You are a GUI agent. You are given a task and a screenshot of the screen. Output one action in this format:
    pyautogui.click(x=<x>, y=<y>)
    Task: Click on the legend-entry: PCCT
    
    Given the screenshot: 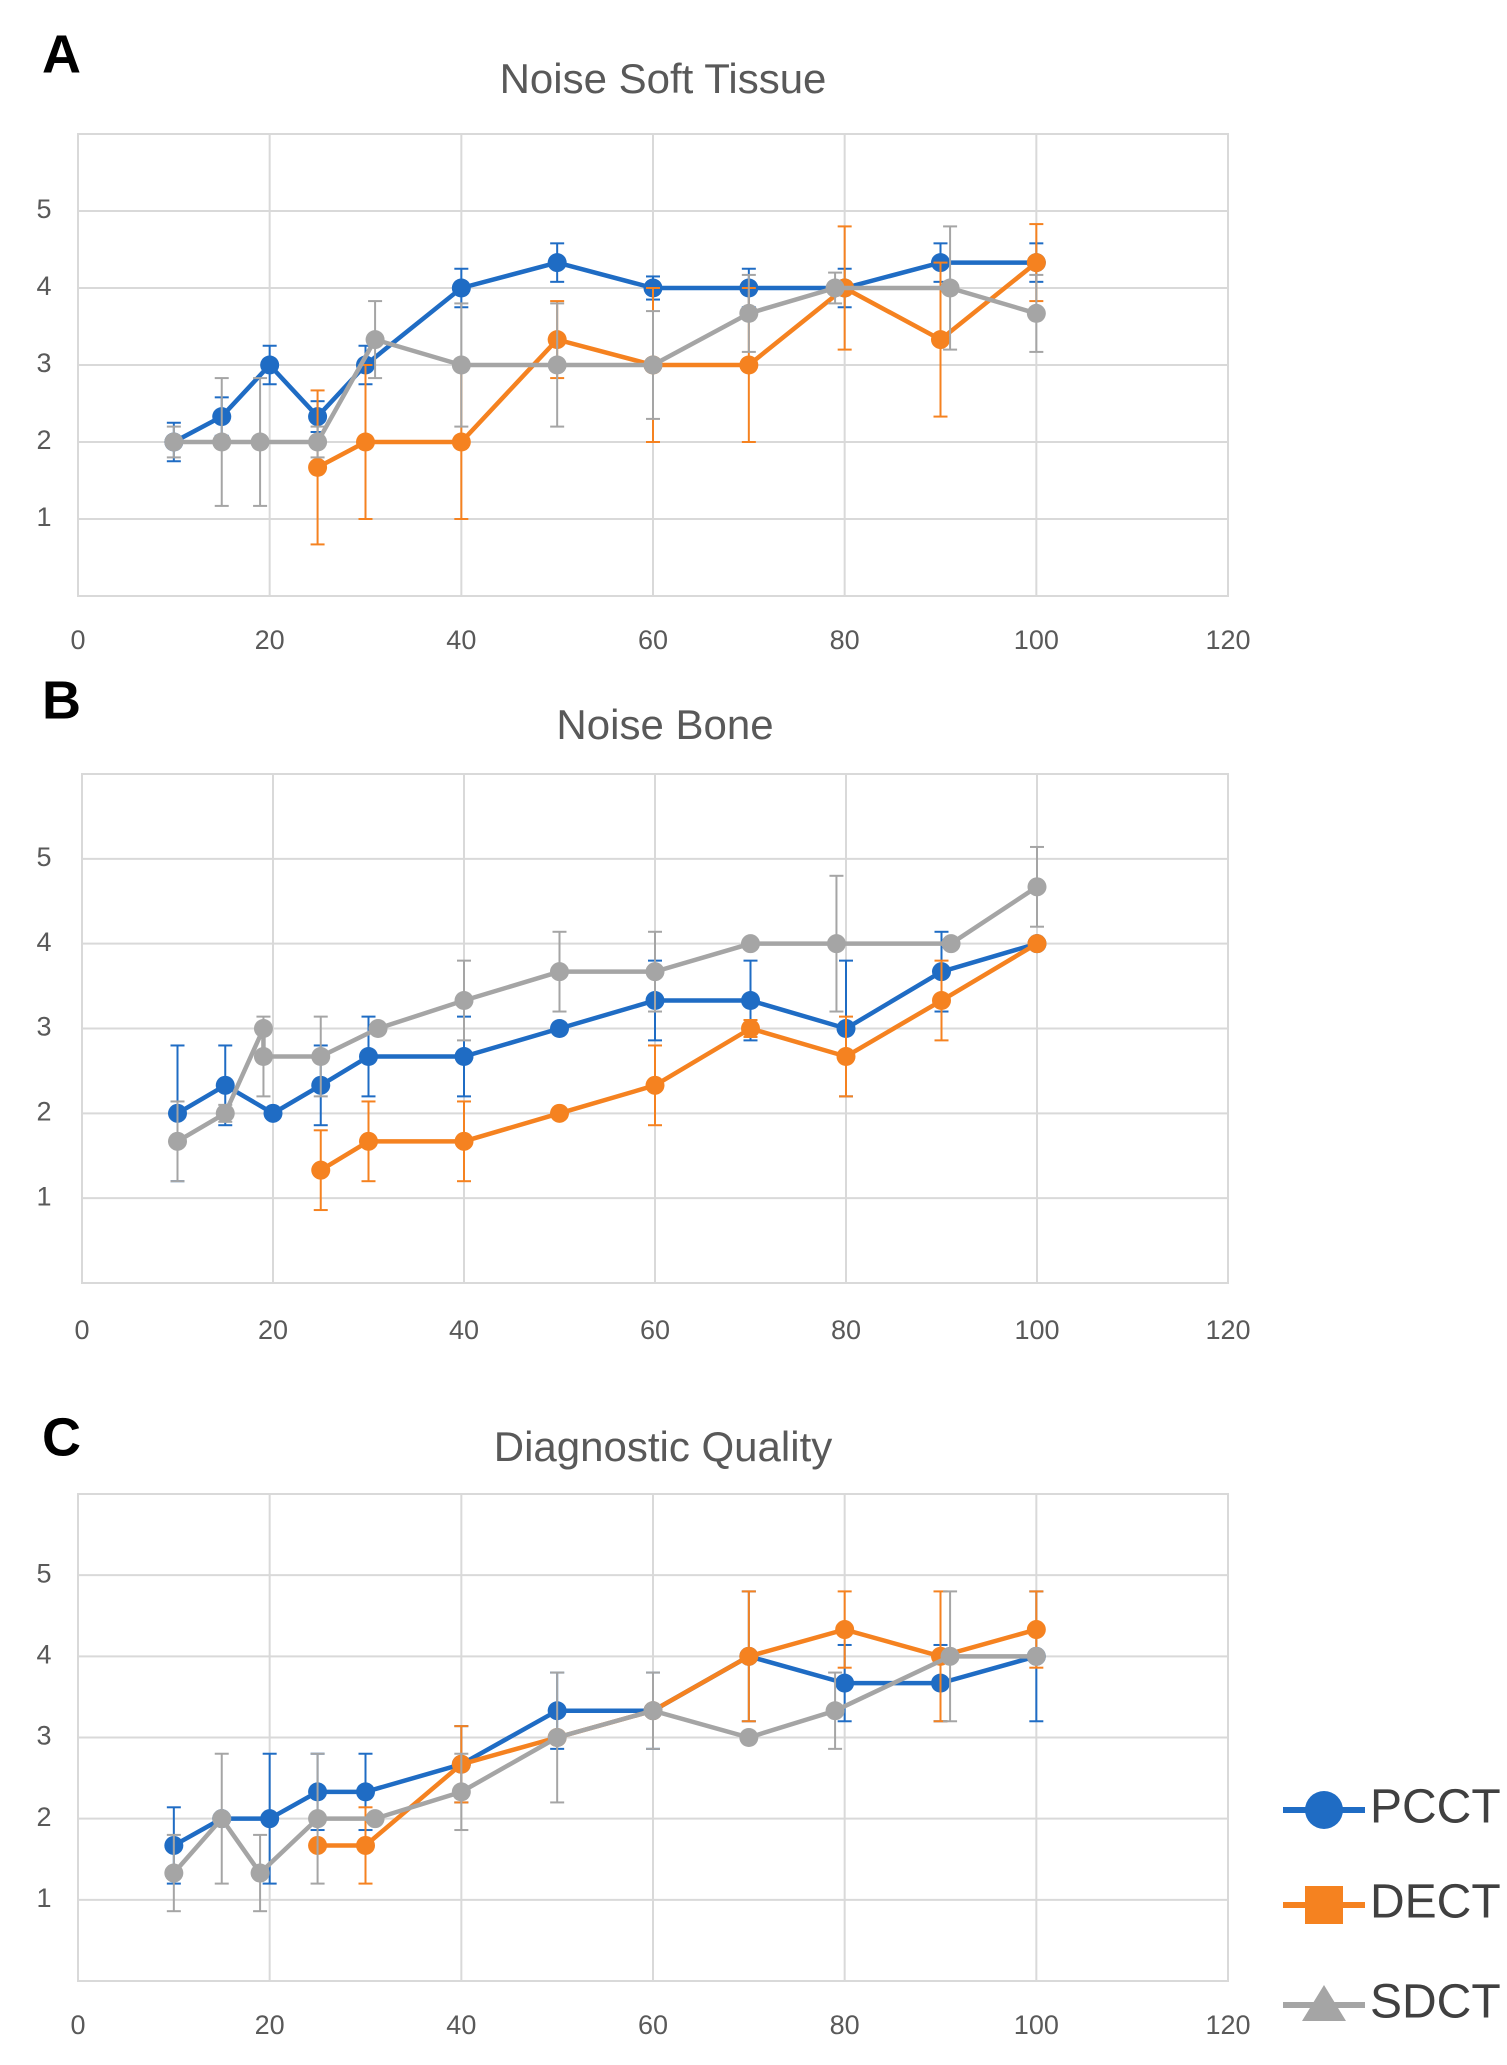 What is the action you would take?
    pyautogui.click(x=1392, y=1807)
    